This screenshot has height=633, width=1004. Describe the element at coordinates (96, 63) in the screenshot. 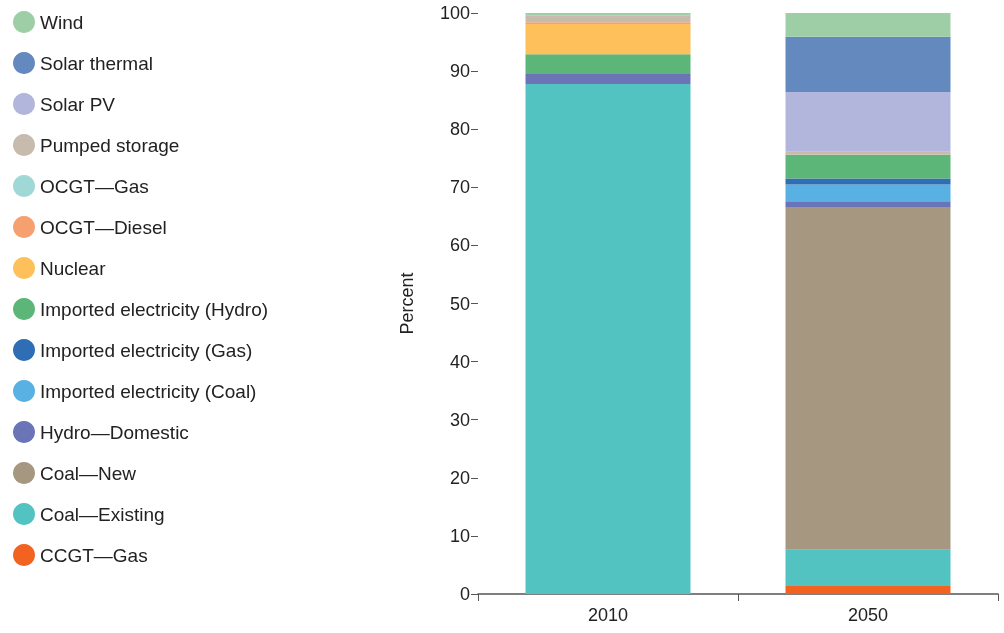

I see `legend-label: Solar thermal` at that location.